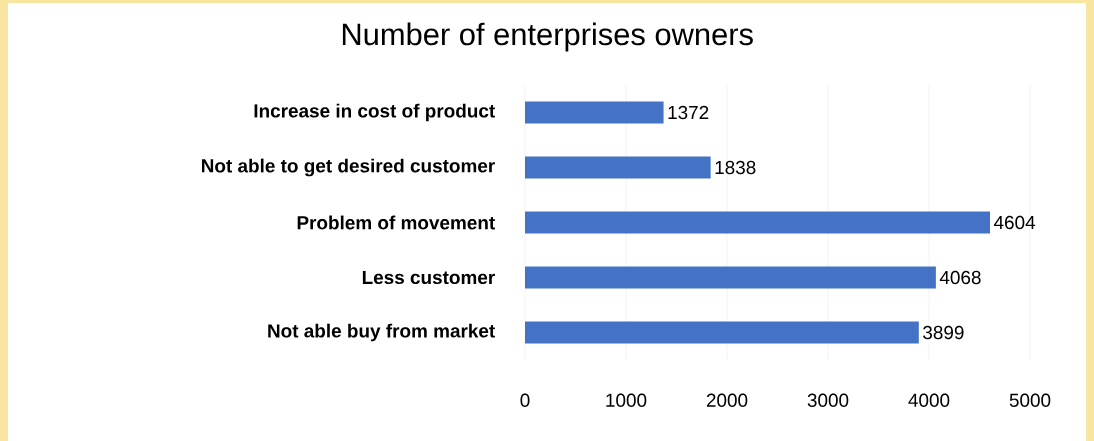 The image size is (1094, 441). I want to click on y-tick-label: Not able buy from market, so click(381, 332).